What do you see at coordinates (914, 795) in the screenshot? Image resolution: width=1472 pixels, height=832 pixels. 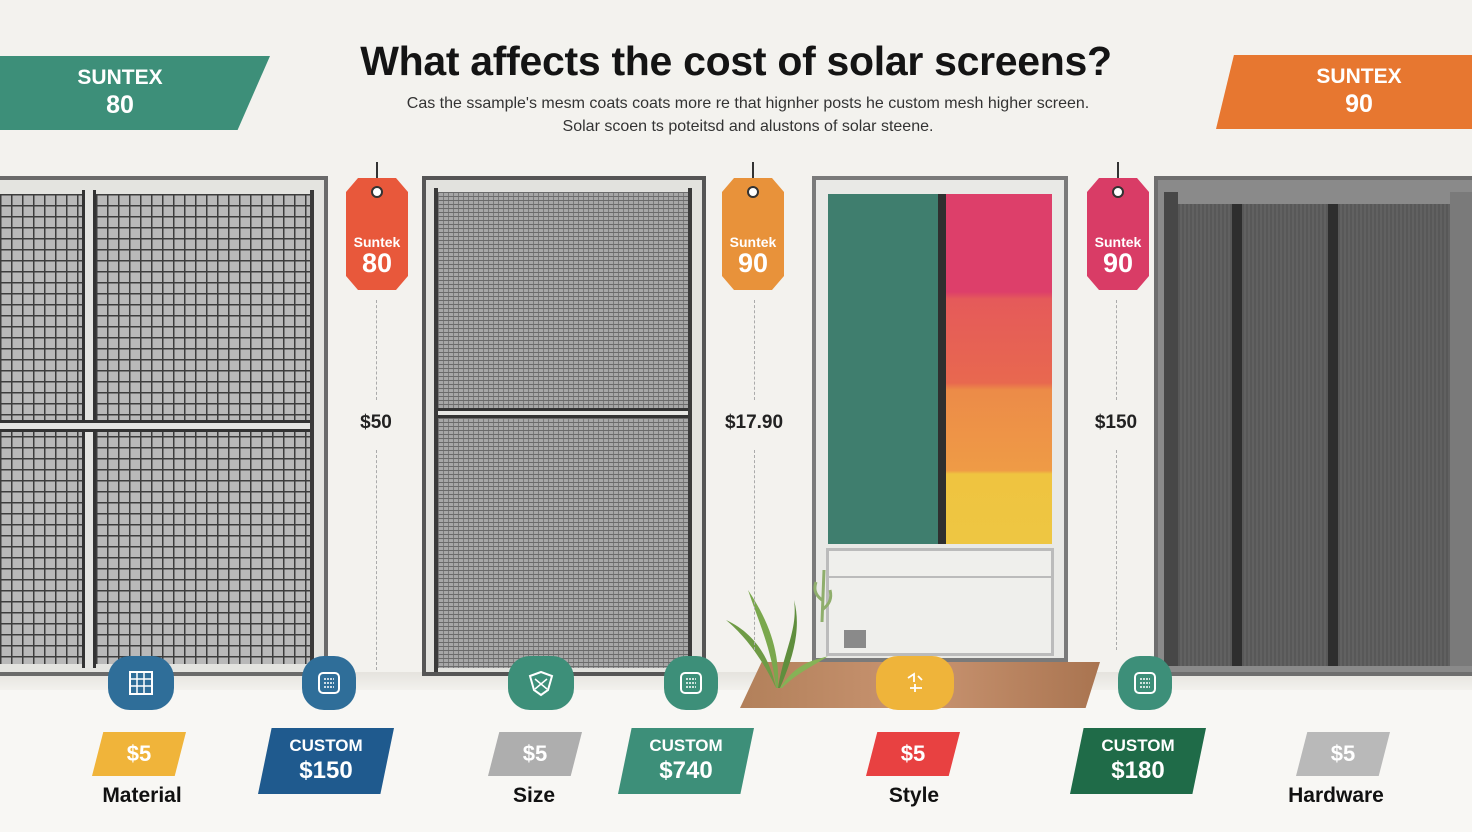 I see `category-style: Style` at bounding box center [914, 795].